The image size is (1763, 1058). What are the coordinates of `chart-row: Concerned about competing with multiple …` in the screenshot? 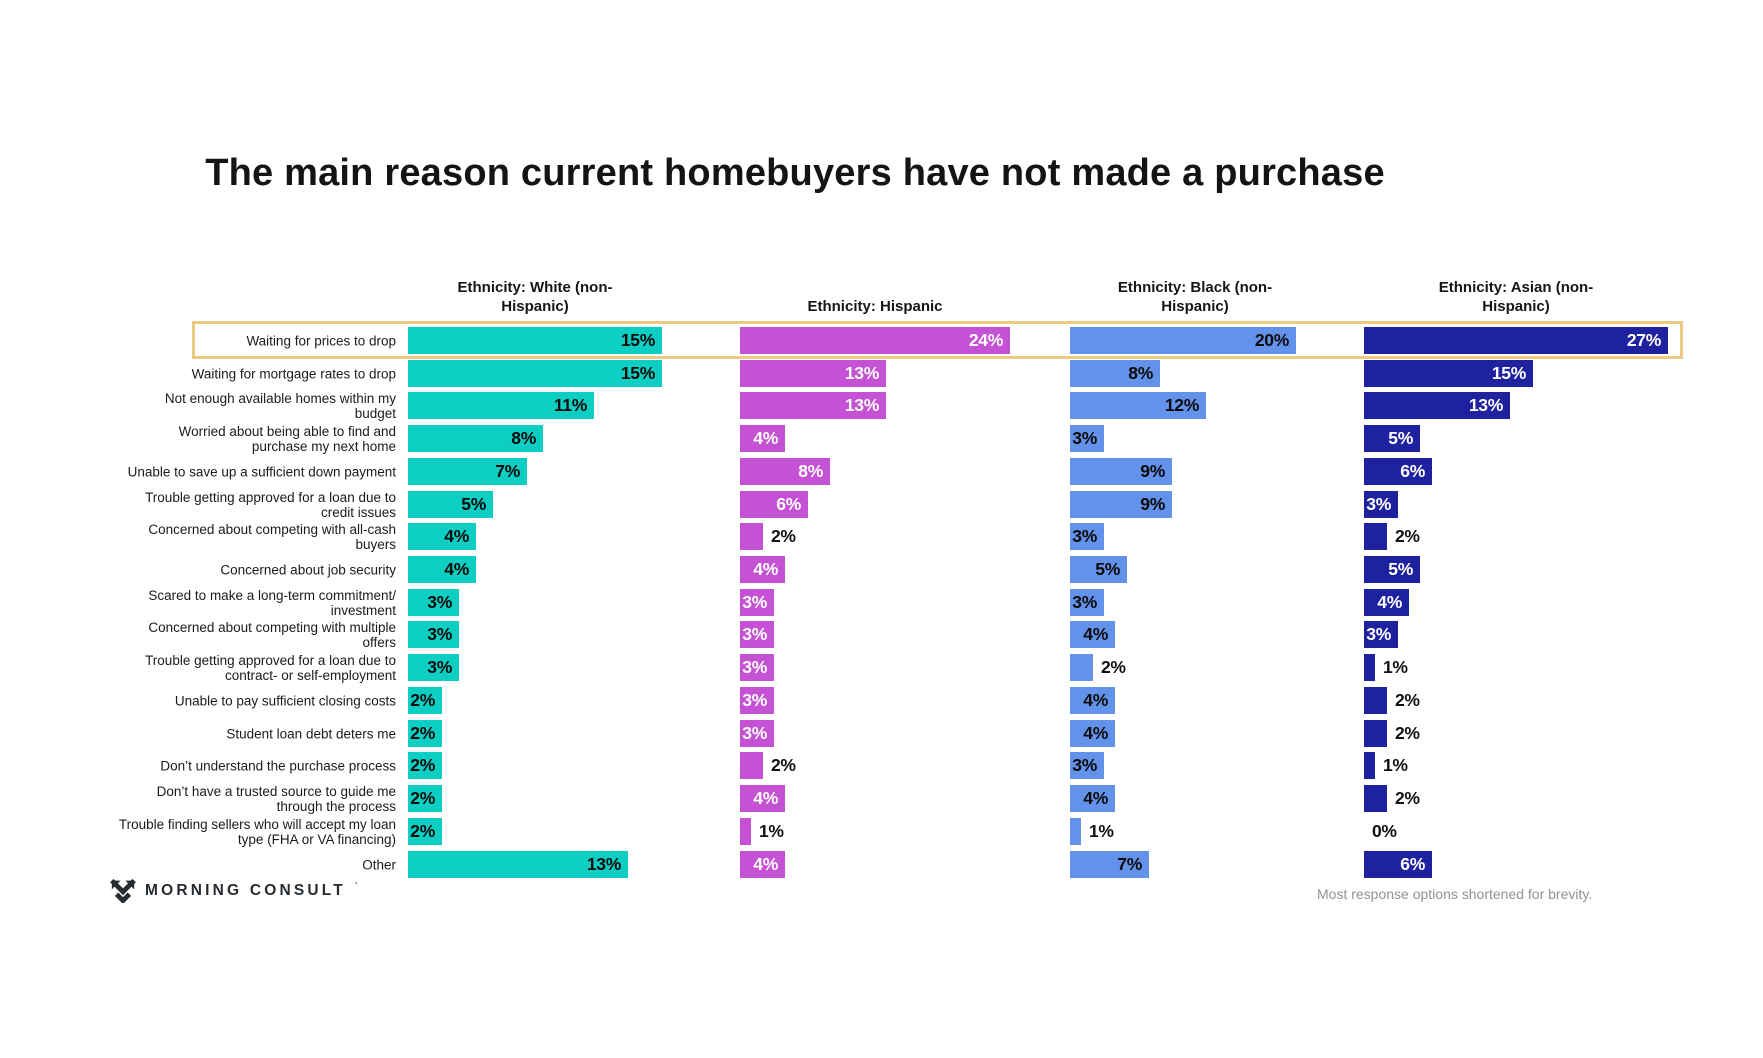 It's located at (881, 634).